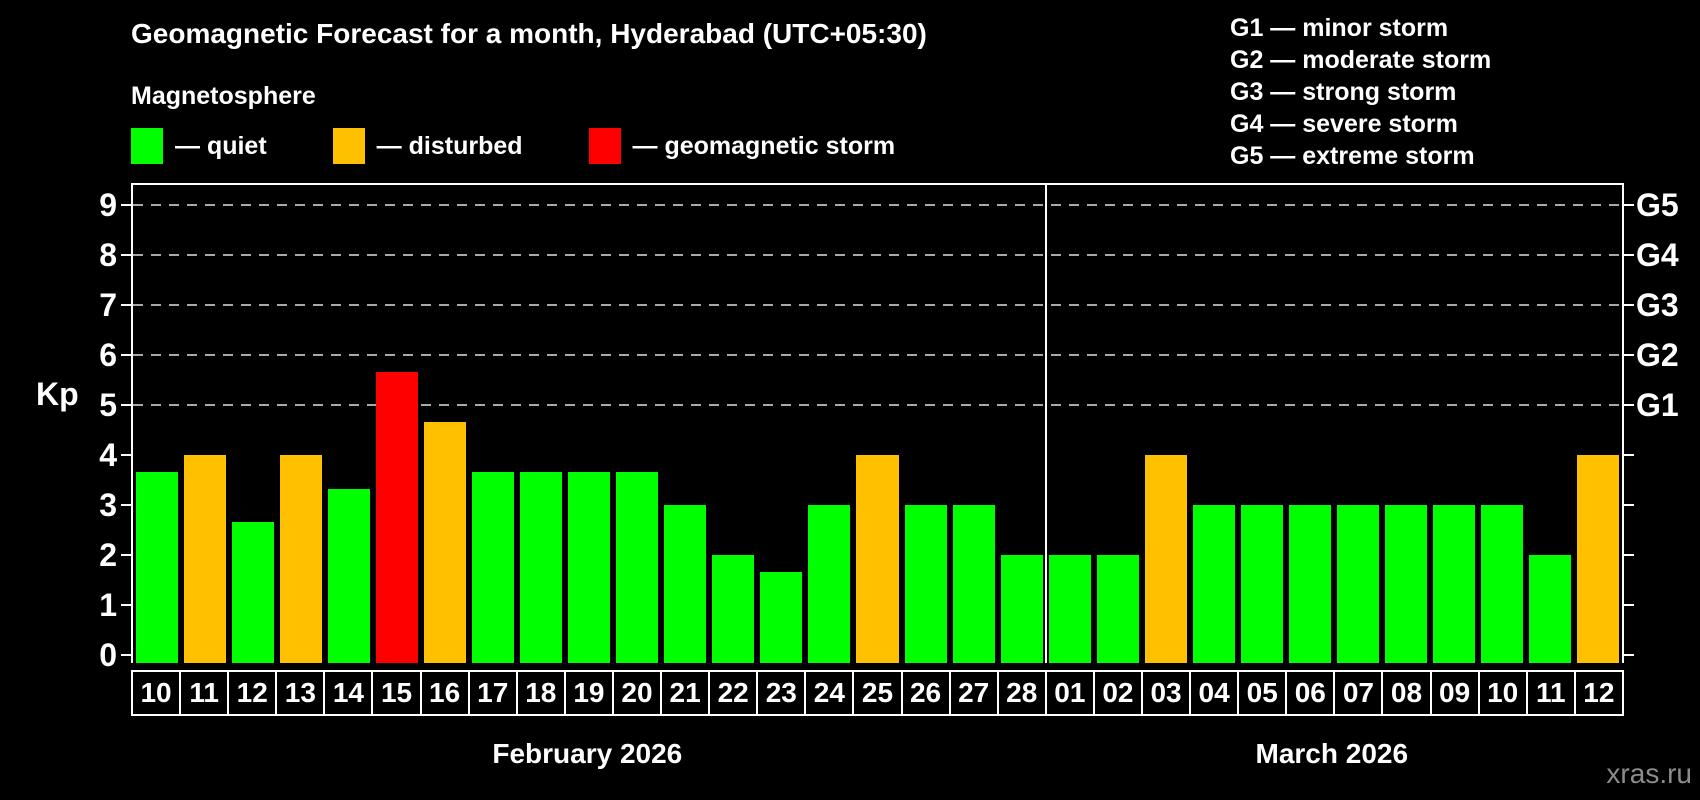 This screenshot has width=1700, height=800. What do you see at coordinates (108, 305) in the screenshot?
I see `y-tick-label: 7` at bounding box center [108, 305].